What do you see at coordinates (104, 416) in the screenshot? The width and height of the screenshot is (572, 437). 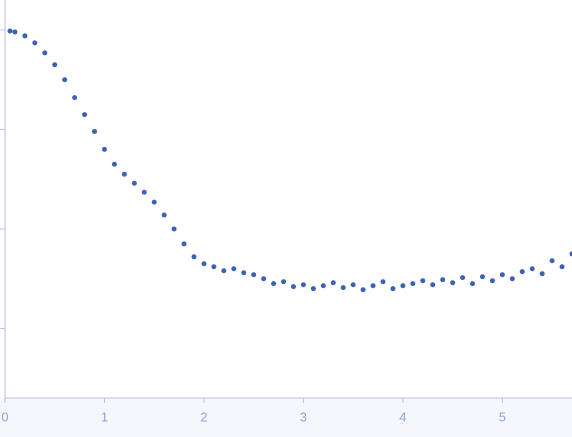 I see `x-tick-label: 1` at bounding box center [104, 416].